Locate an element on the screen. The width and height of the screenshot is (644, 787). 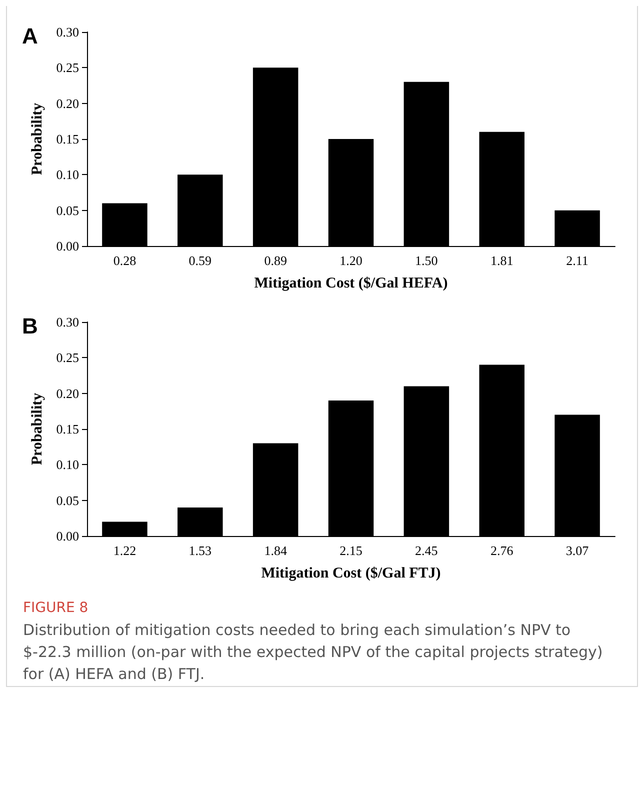
text: Distribution of mitigation costs needed to bring each simulation’s NPV to $-22.3 million (on-par with the expected NPV of the capital projects strategy) for (A) HEFA and (B) FTJ. is located at coordinates (313, 652).